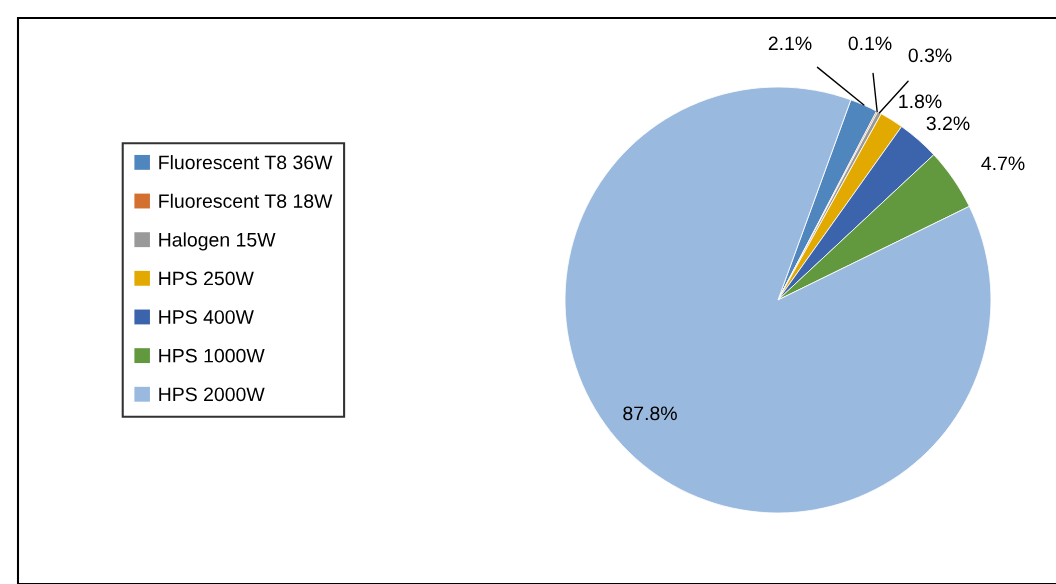 Image resolution: width=1056 pixels, height=584 pixels. What do you see at coordinates (920, 101) in the screenshot?
I see `data-label: 1.8%` at bounding box center [920, 101].